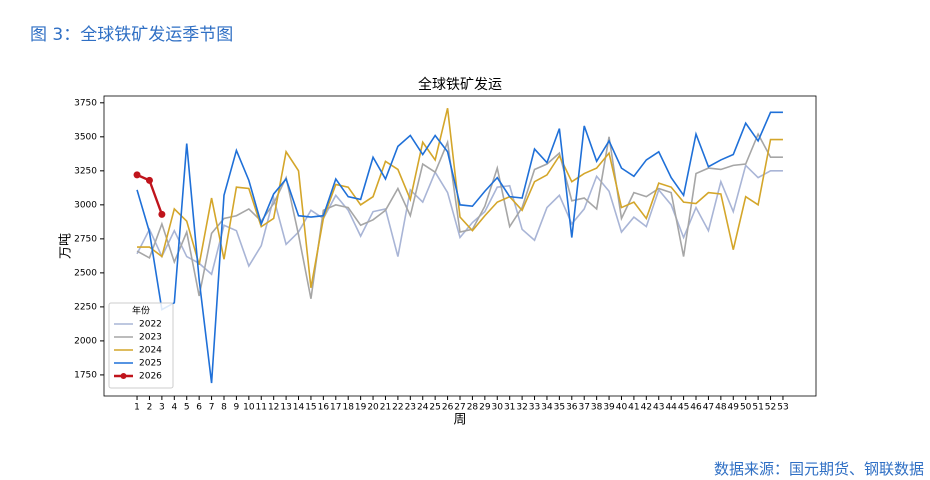 The height and width of the screenshot is (480, 930). What do you see at coordinates (770, 408) in the screenshot?
I see `x-tick-label: 52` at bounding box center [770, 408].